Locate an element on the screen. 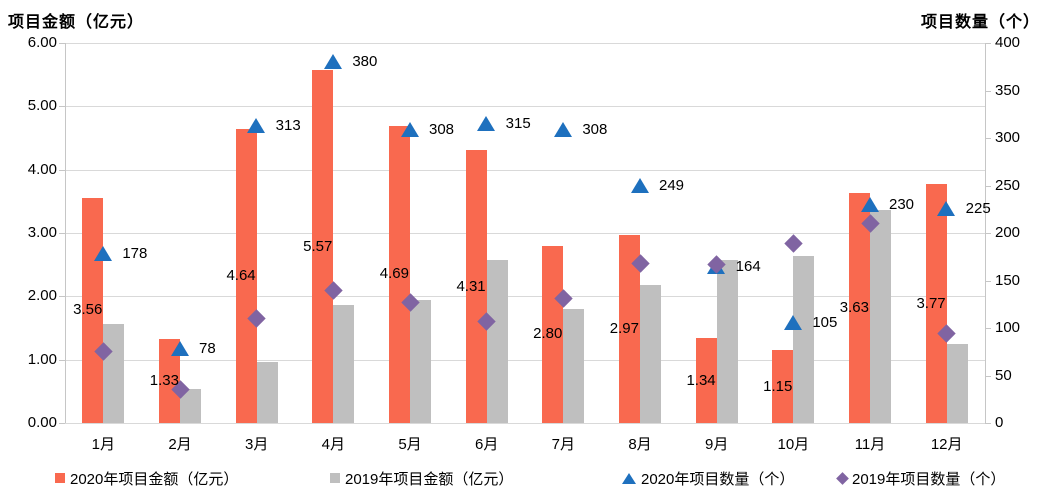 The height and width of the screenshot is (504, 1048). left-axis-title: 项目金额（亿元） is located at coordinates (76, 22).